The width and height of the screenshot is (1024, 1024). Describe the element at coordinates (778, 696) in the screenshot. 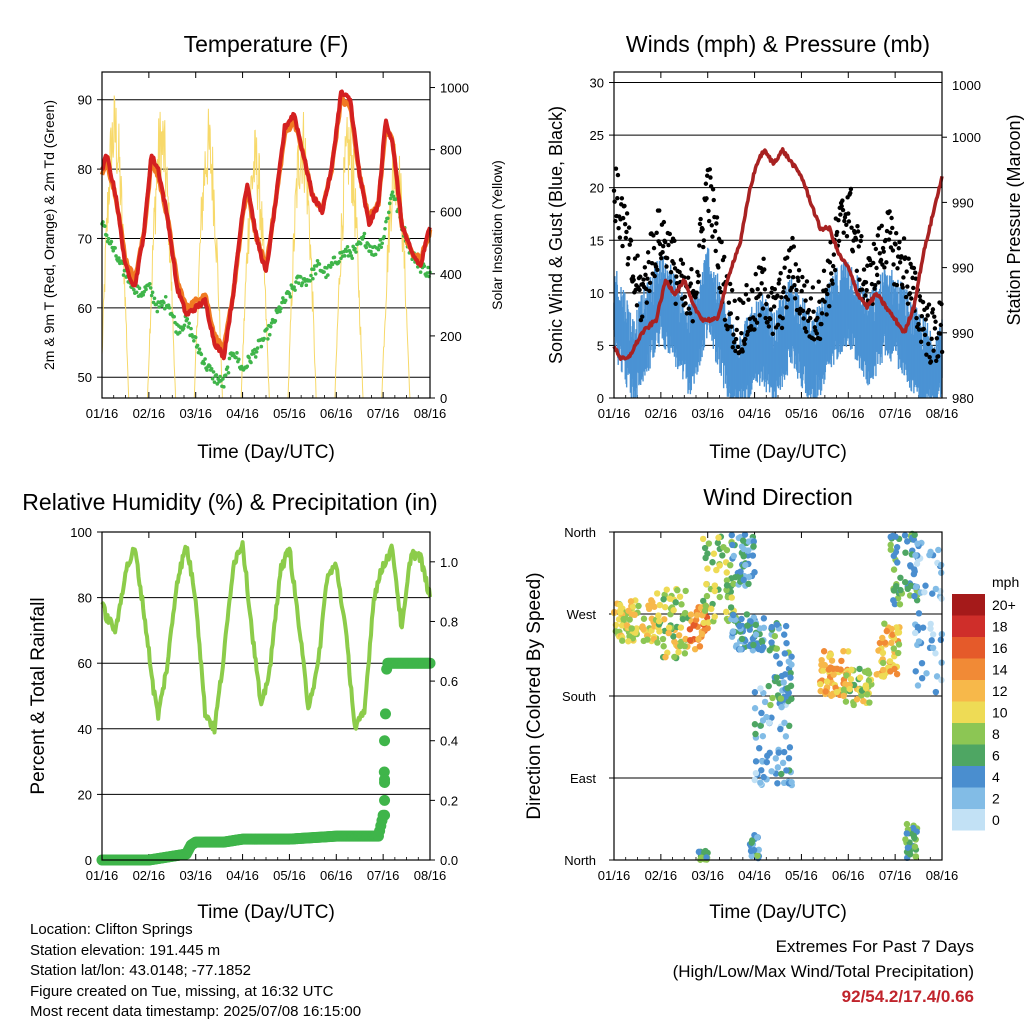

I see `plot-frame` at that location.